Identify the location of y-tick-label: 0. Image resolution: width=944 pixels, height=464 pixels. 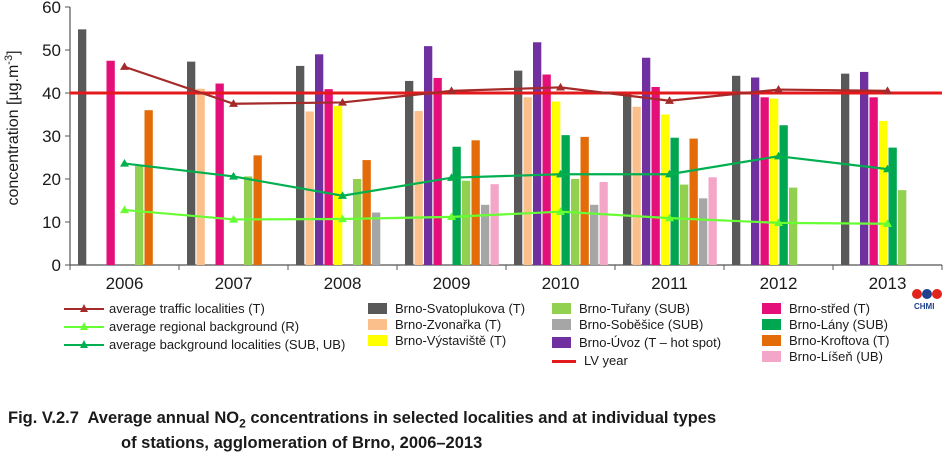
(56, 265).